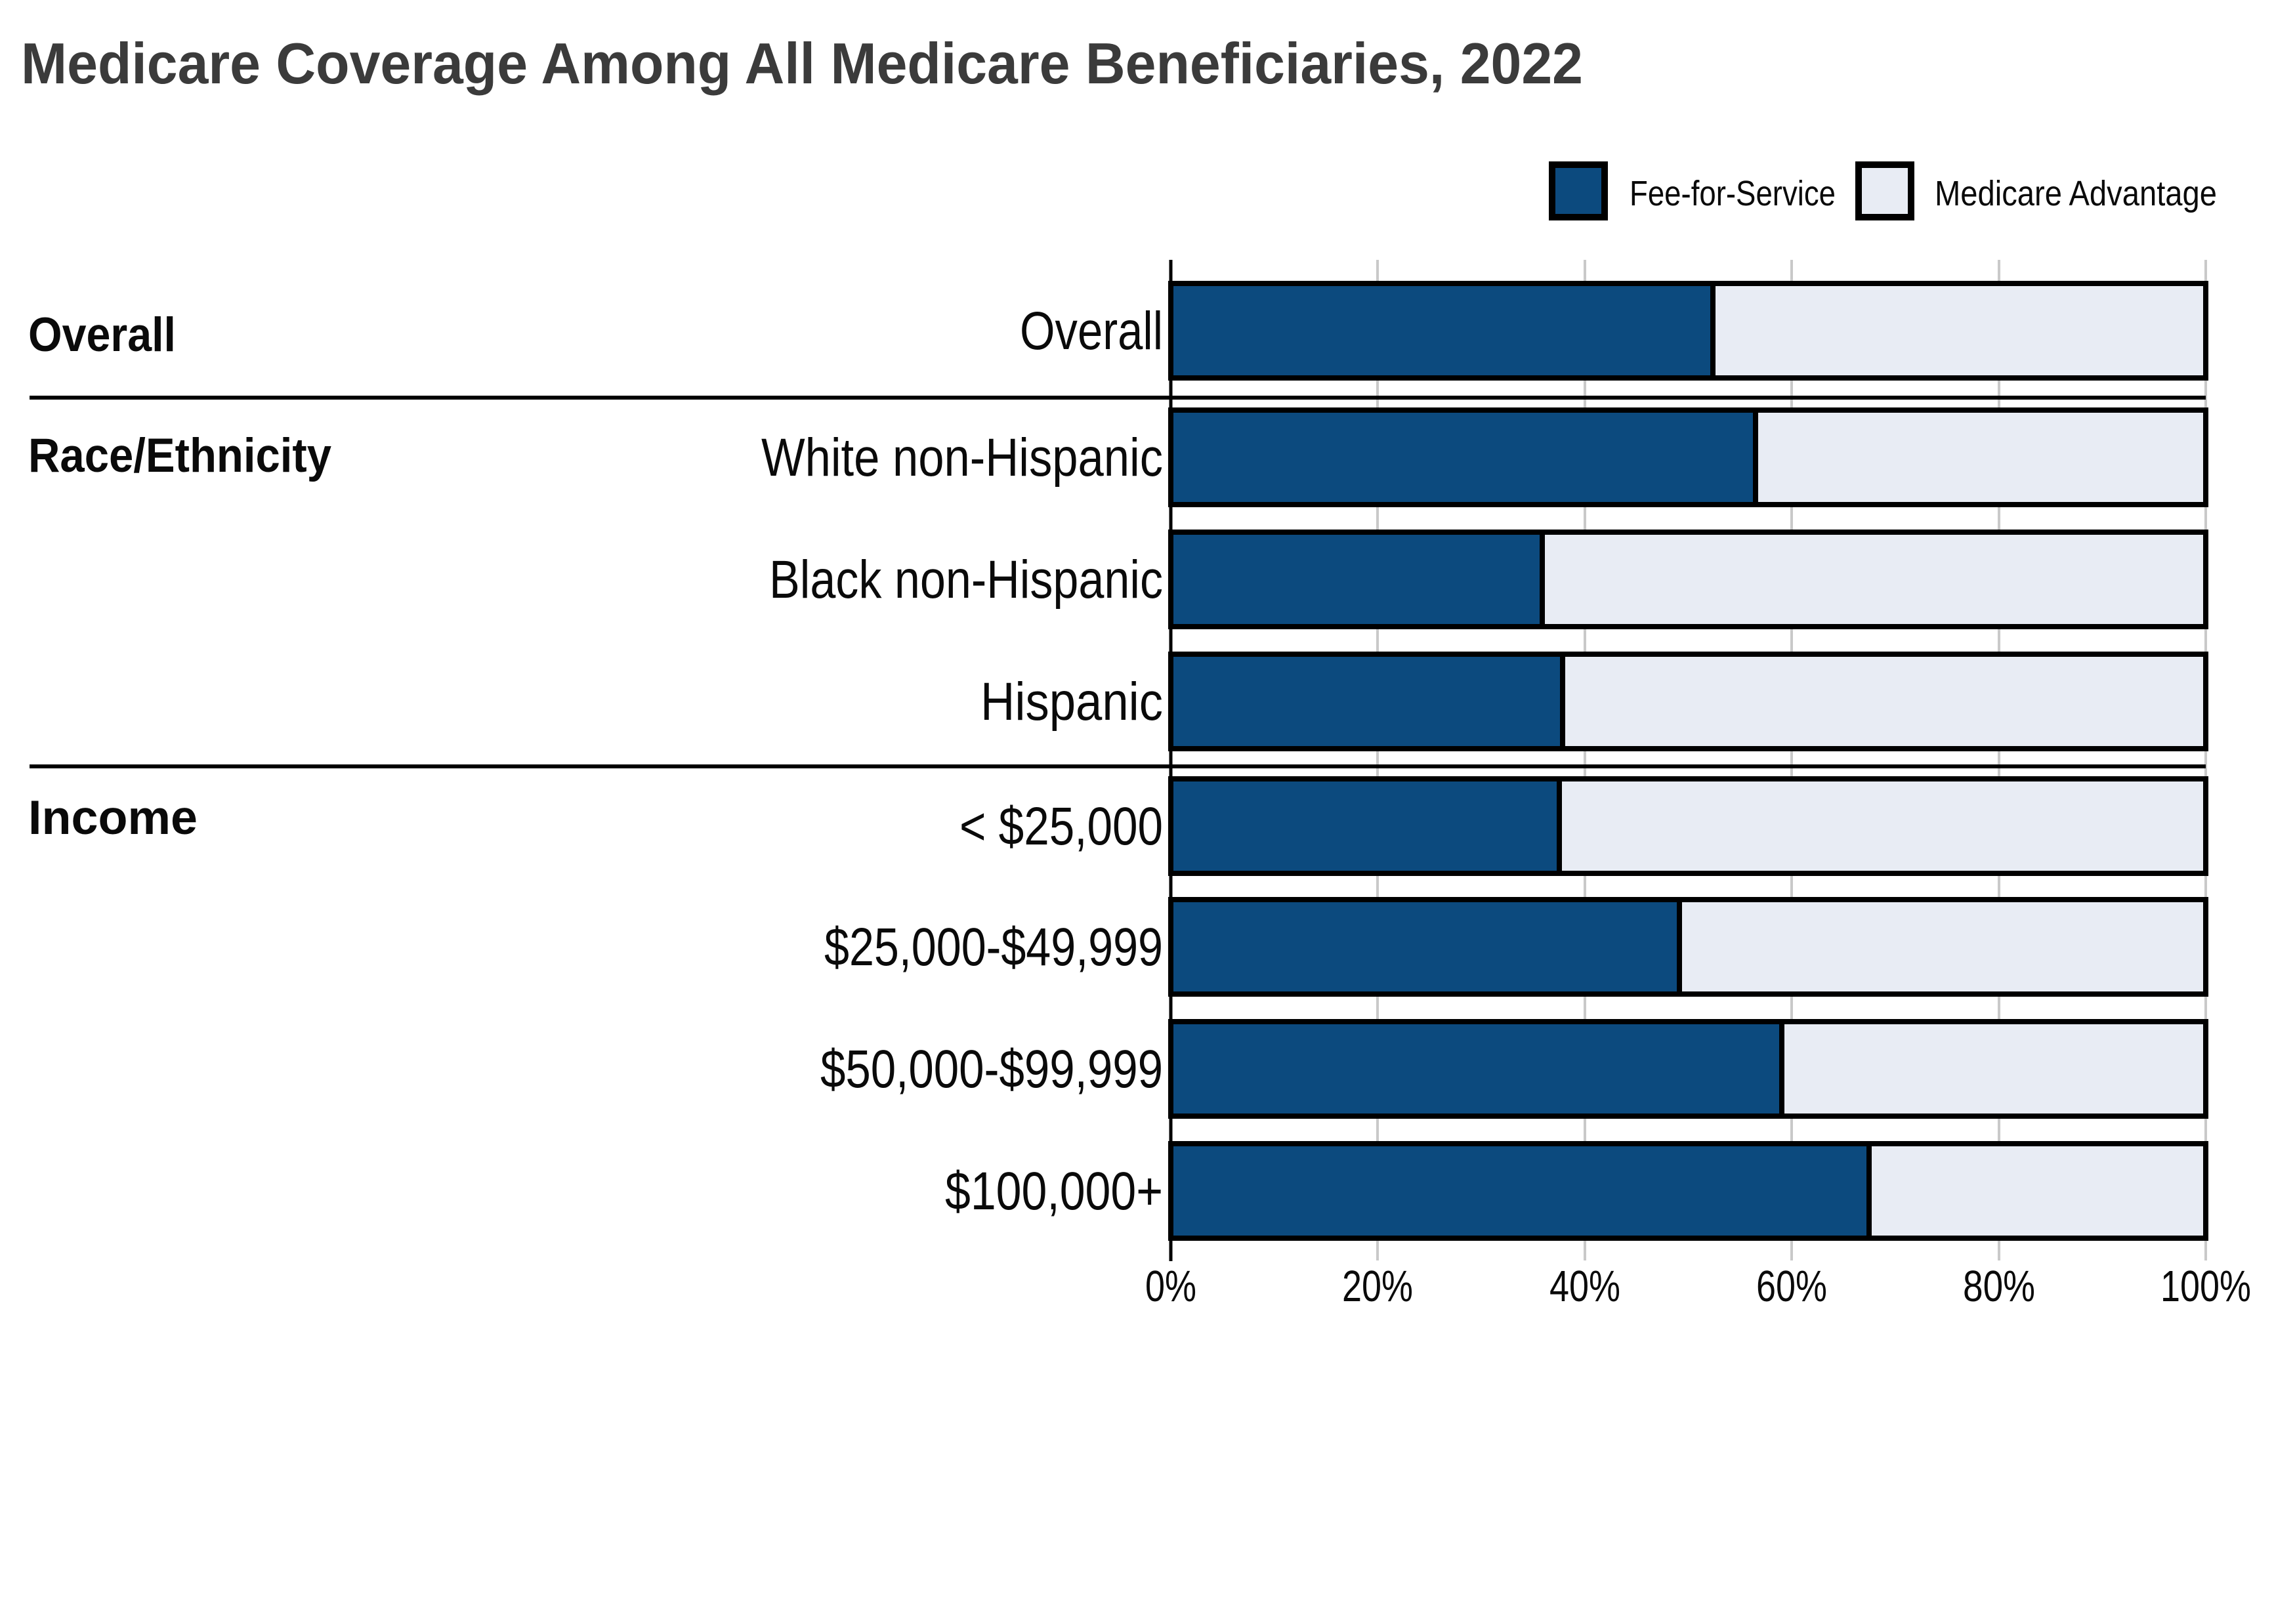 Image resolution: width=2274 pixels, height=1624 pixels. I want to click on svg-text: Fee-for-Service, so click(1733, 193).